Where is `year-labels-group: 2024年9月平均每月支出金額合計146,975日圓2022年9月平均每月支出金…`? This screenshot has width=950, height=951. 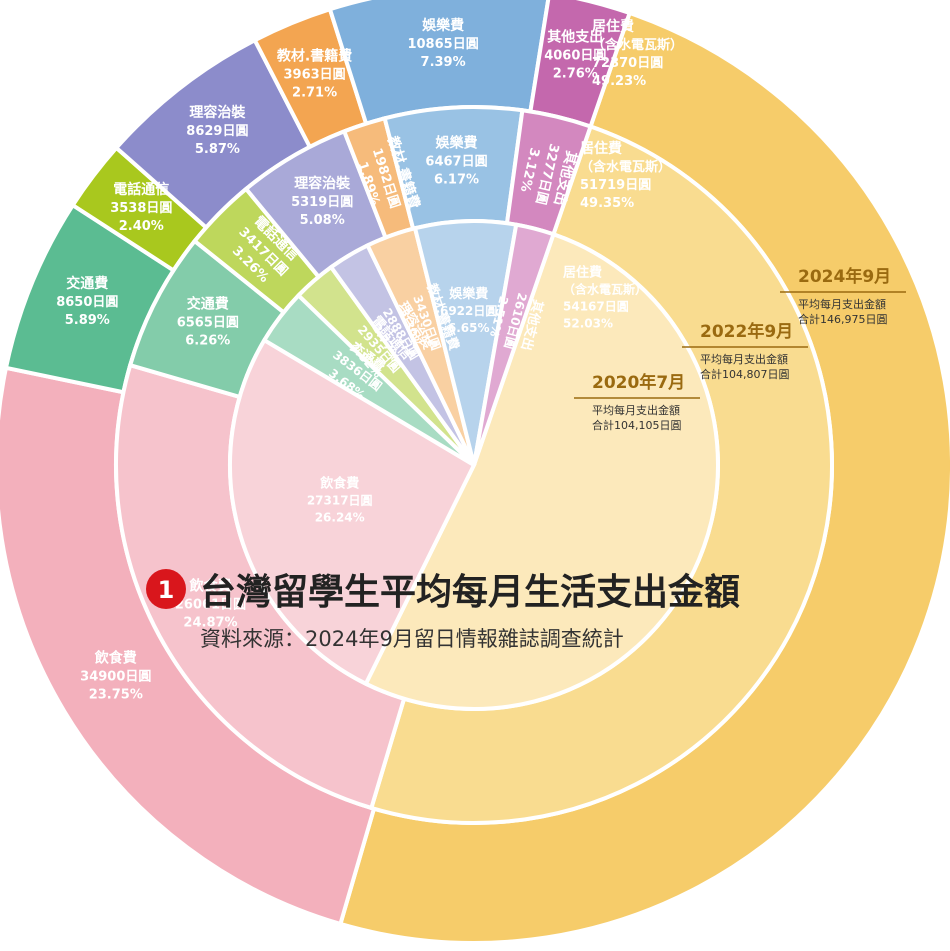
year-labels-group: 2024年9月平均每月支出金額合計146,975日圓2022年9月平均每月支出金… is located at coordinates (740, 349).